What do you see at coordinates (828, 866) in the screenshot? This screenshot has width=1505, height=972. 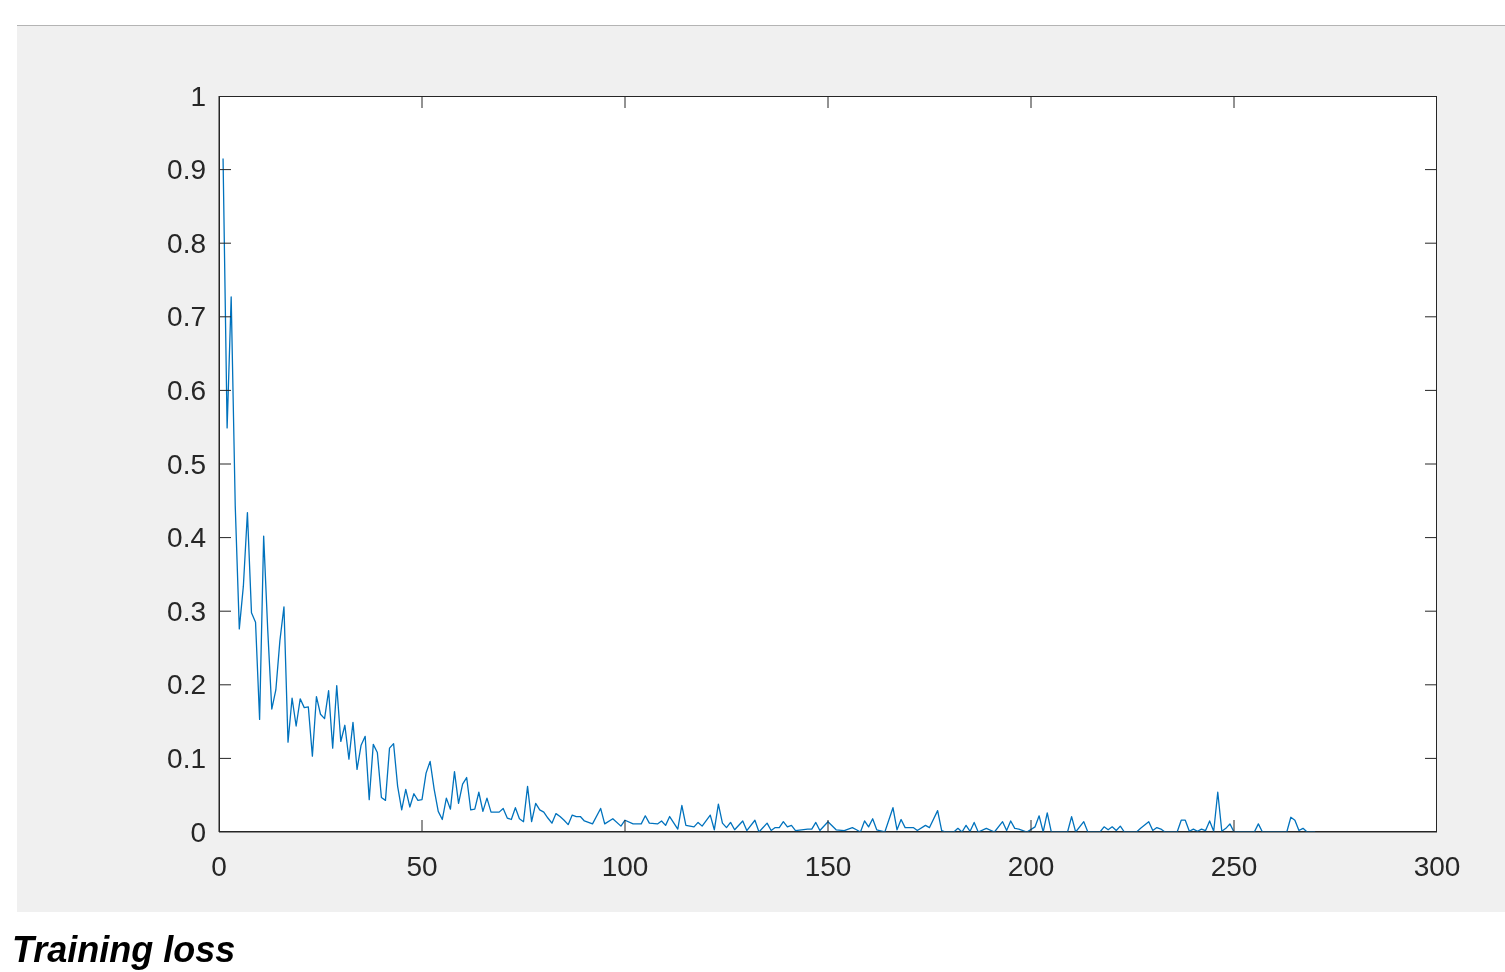 I see `x-tick-label: 150` at bounding box center [828, 866].